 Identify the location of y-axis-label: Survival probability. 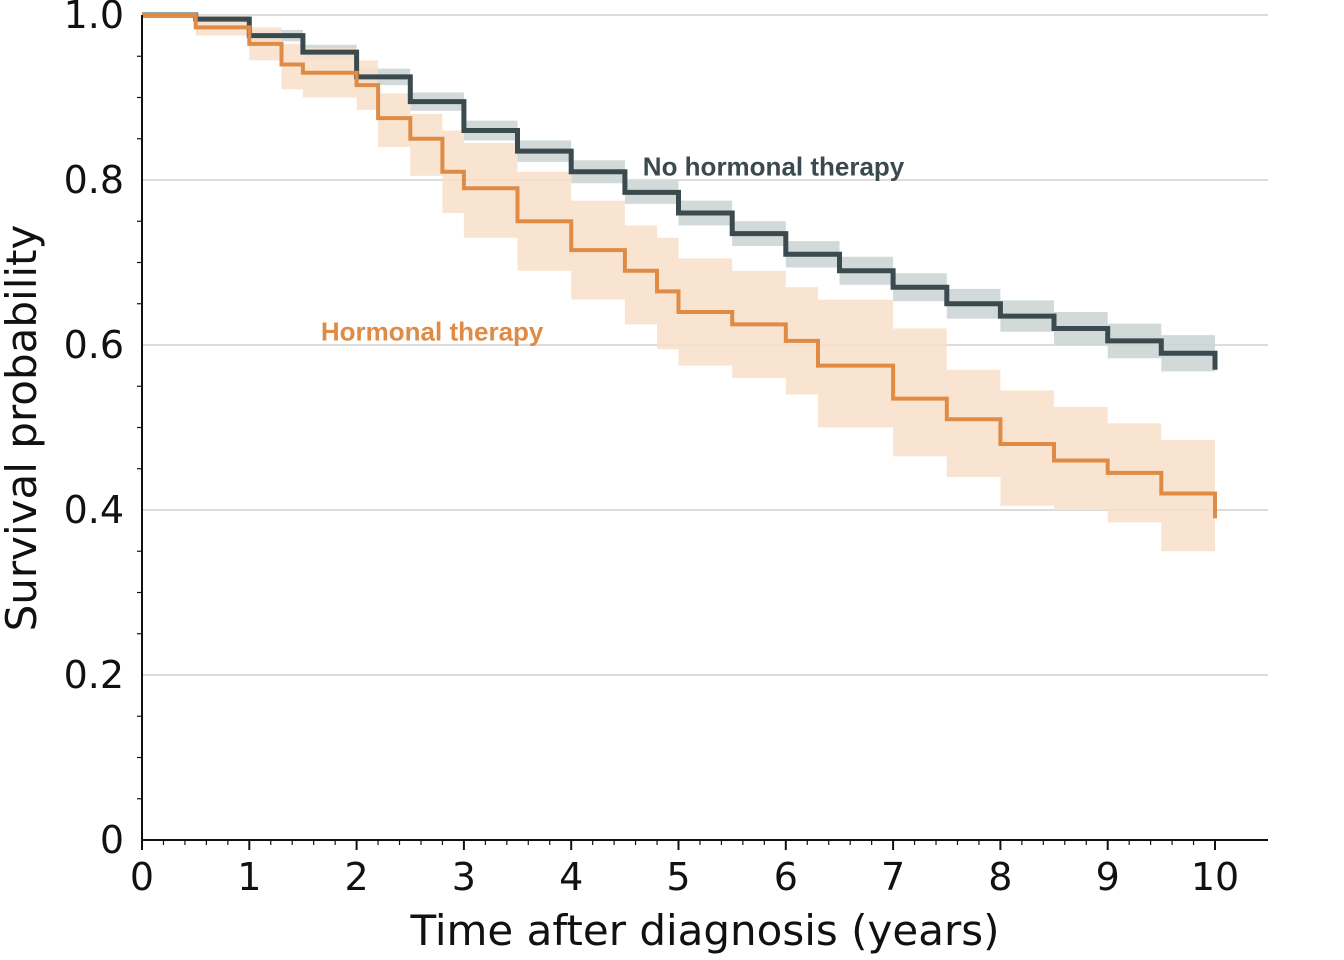
(23, 428).